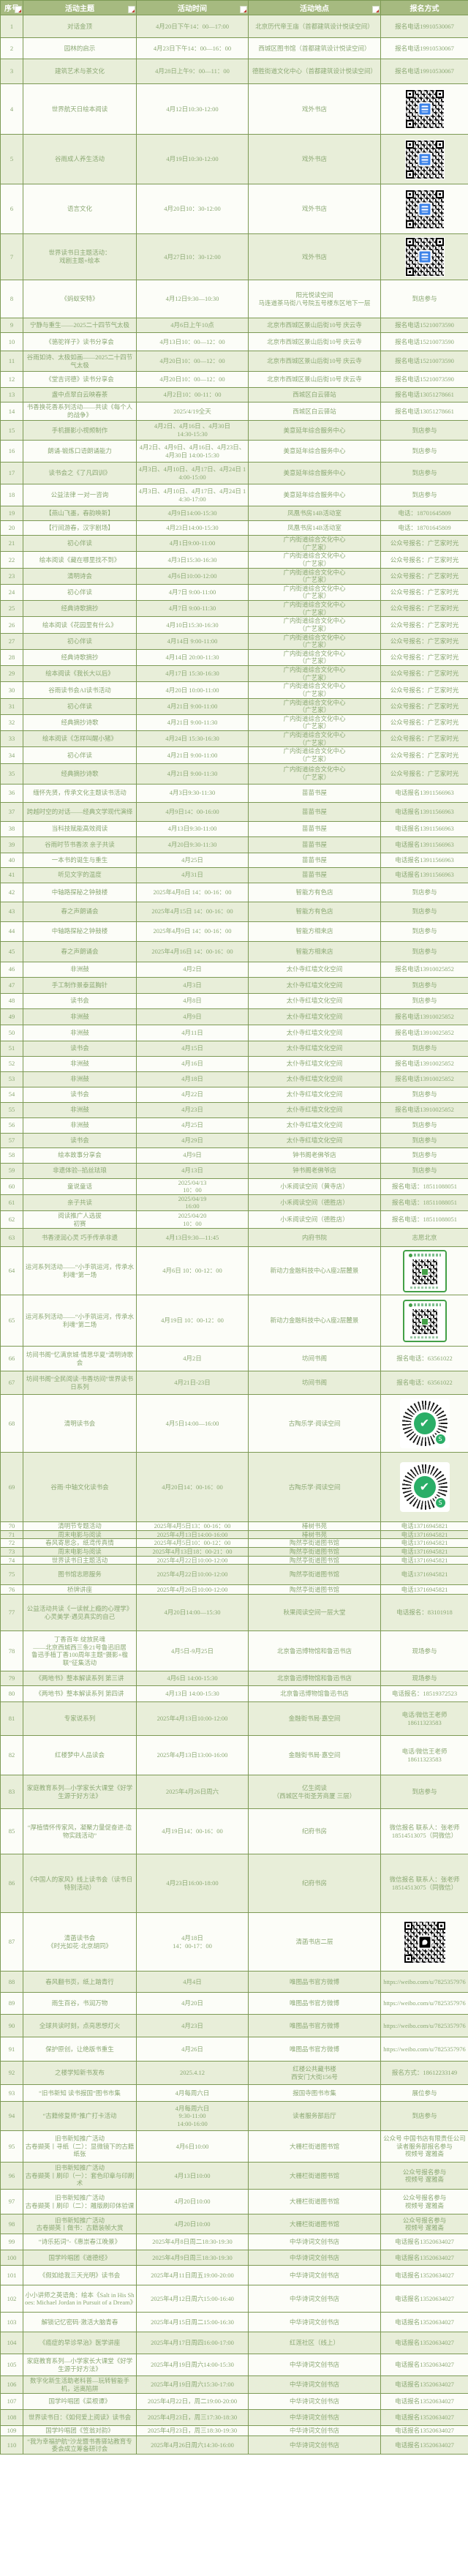 The height and width of the screenshot is (2576, 468). What do you see at coordinates (192, 48) in the screenshot?
I see `activity-time: 4月23日下午14：00—16：00` at bounding box center [192, 48].